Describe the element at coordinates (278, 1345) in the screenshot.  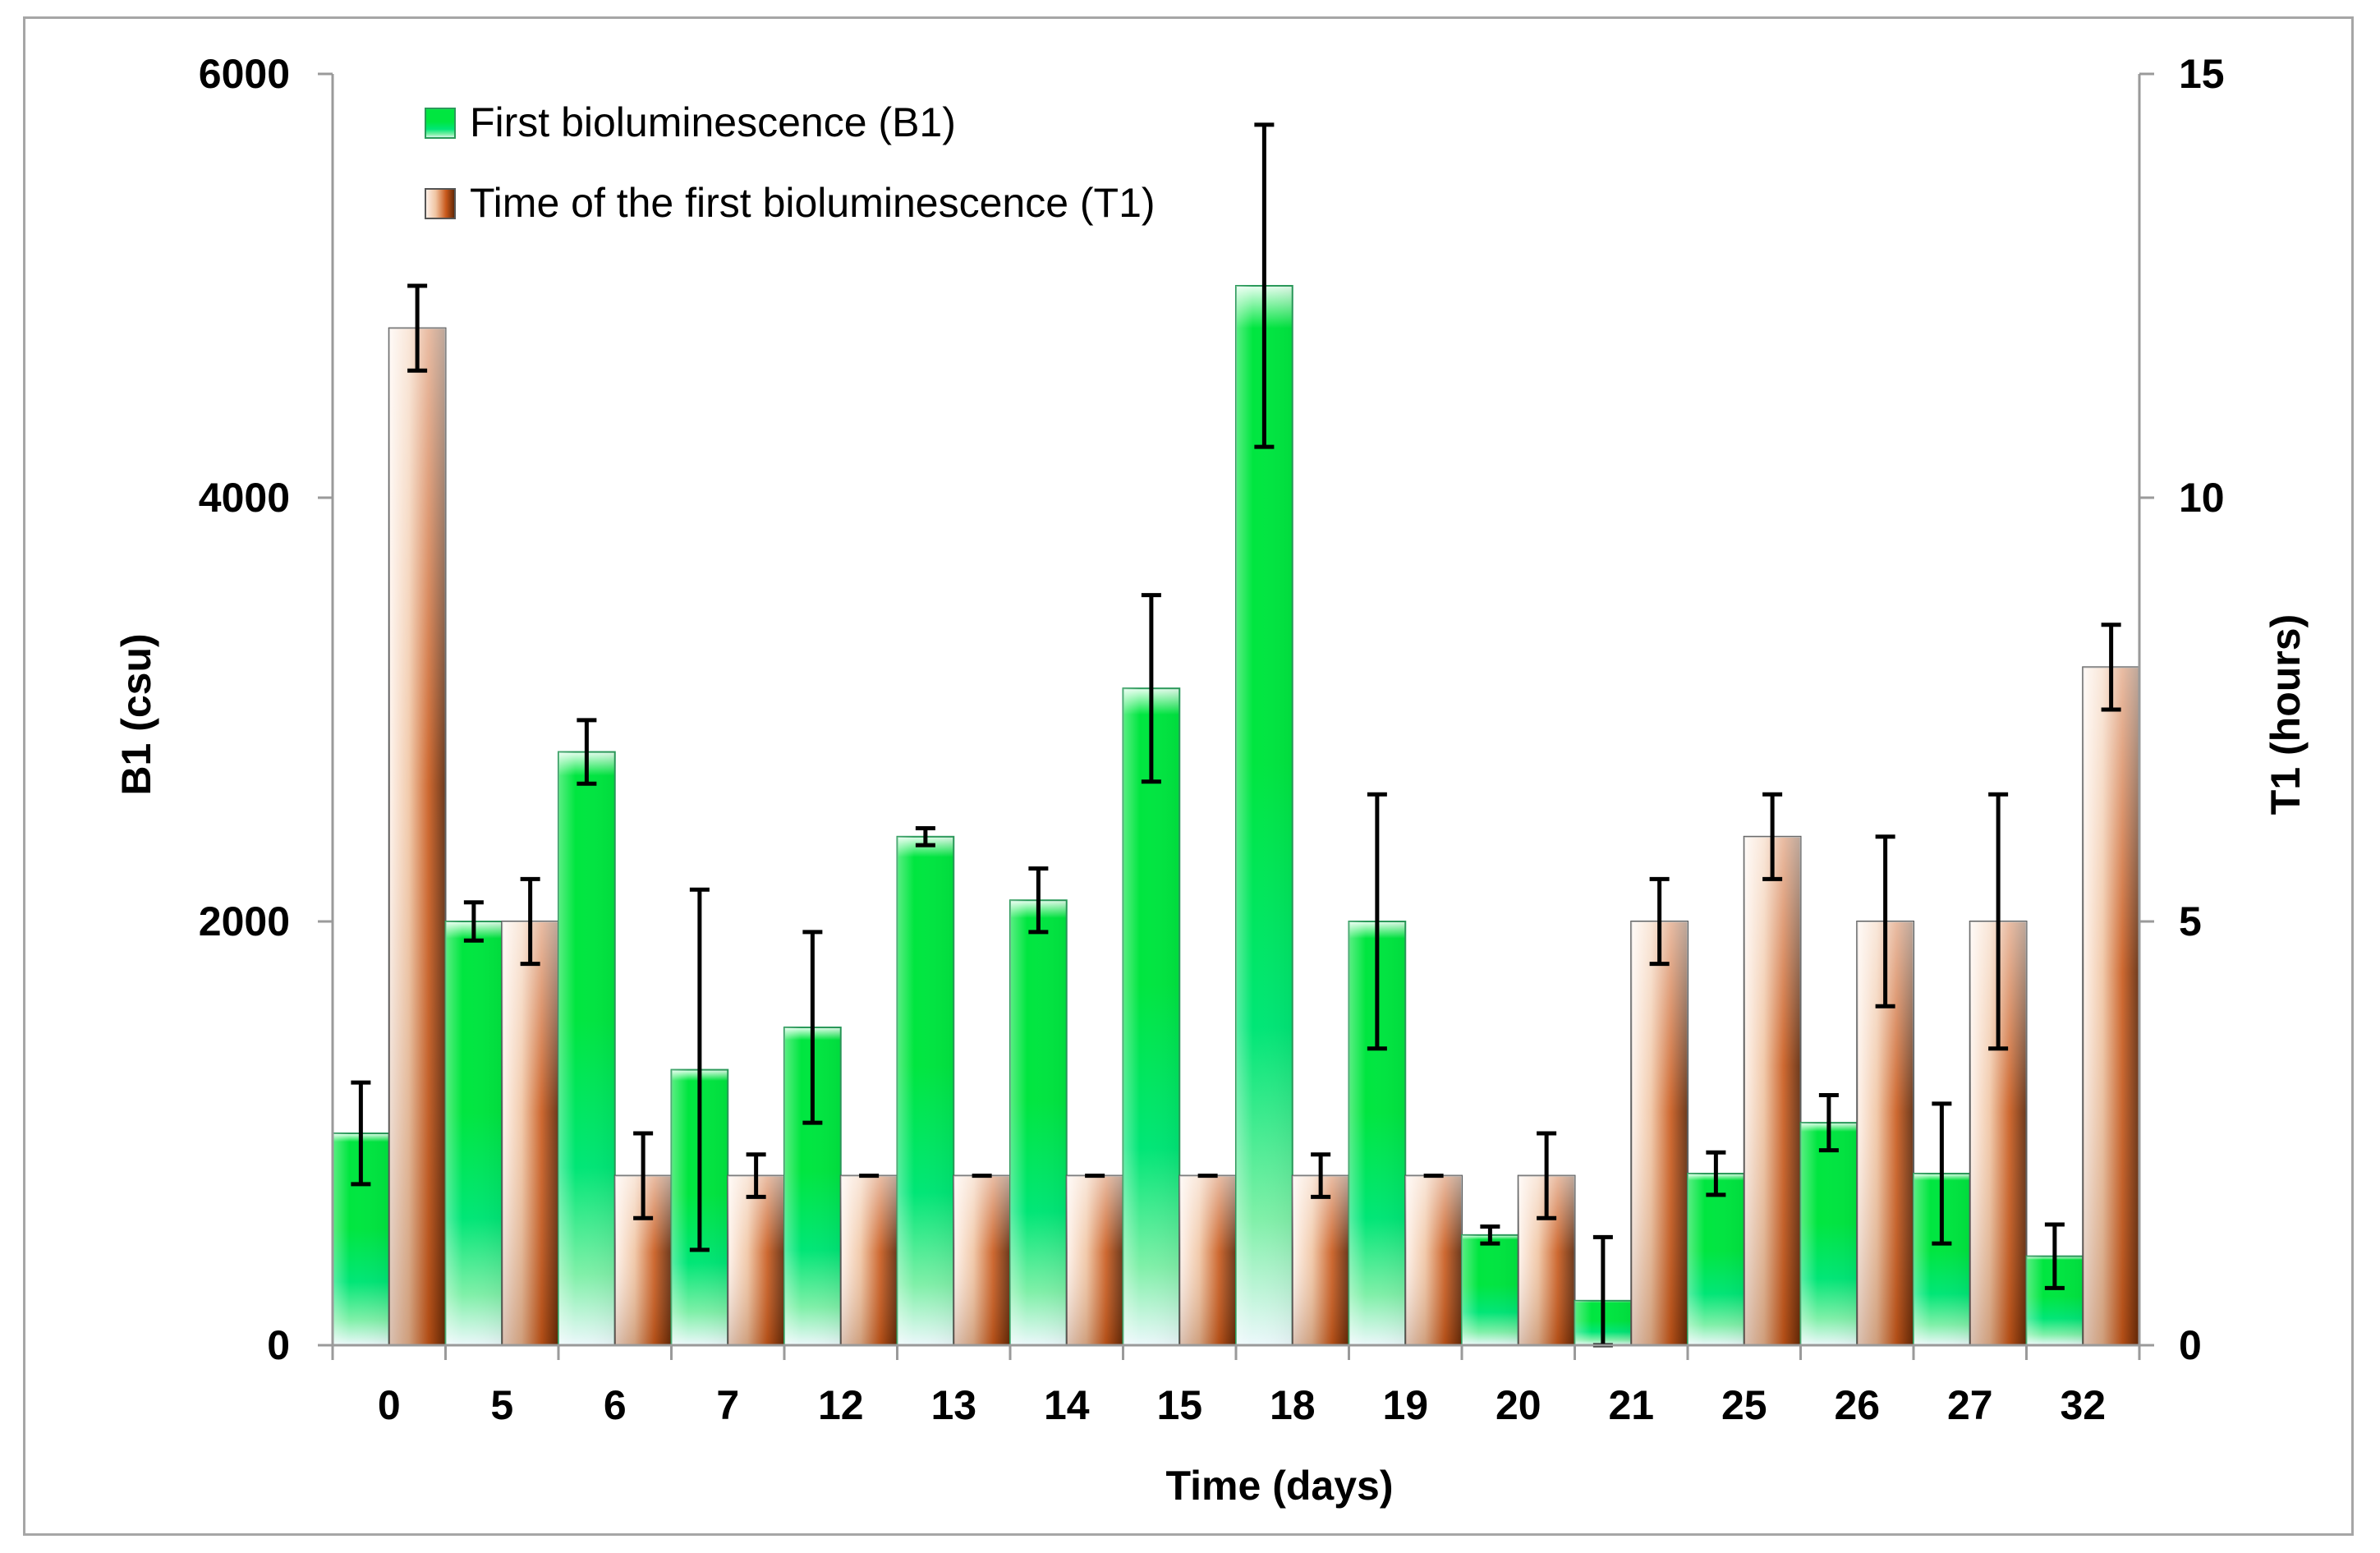
I see `y-tick-label: 0` at that location.